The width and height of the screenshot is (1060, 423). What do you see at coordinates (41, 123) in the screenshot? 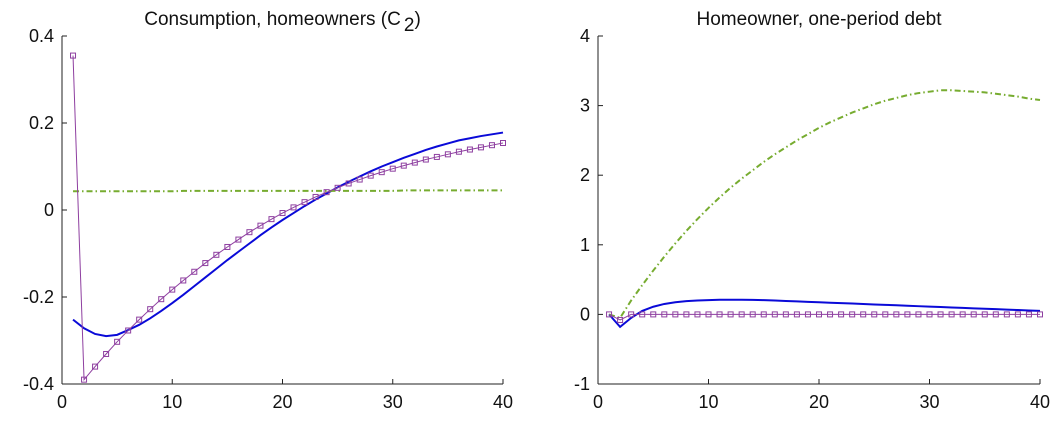
I see `y-tick-label: 0.2` at bounding box center [41, 123].